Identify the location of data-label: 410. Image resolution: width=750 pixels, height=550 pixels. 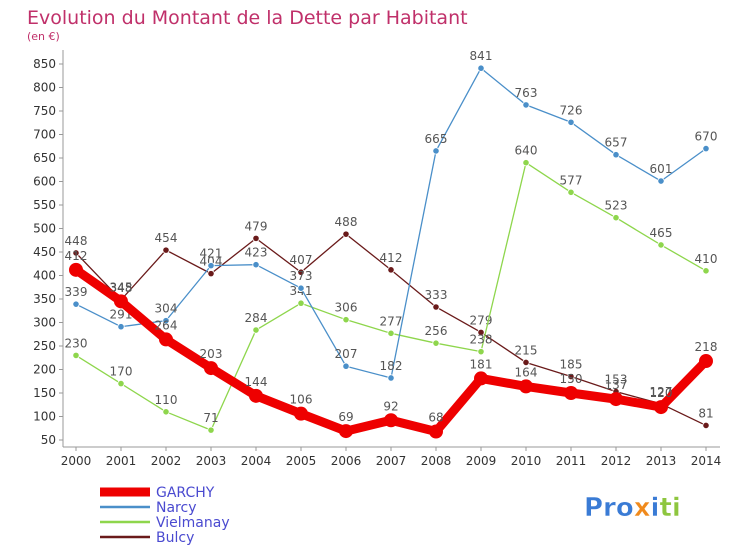
(706, 259).